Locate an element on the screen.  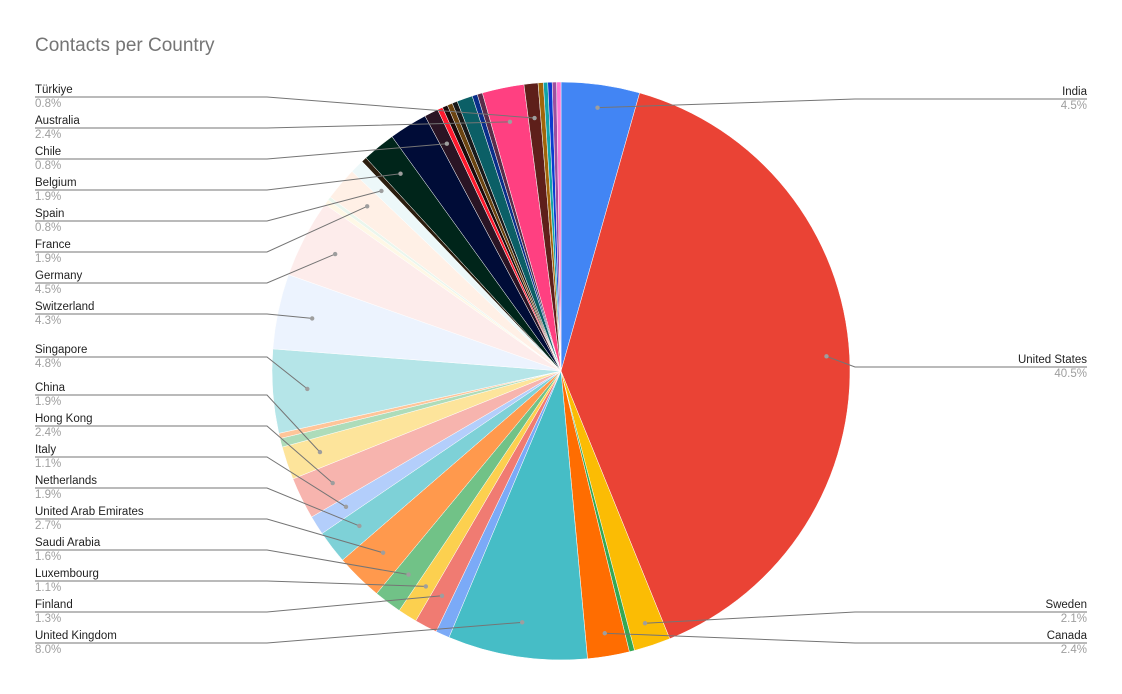
label-china: China 1.9% is located at coordinates (50, 395).